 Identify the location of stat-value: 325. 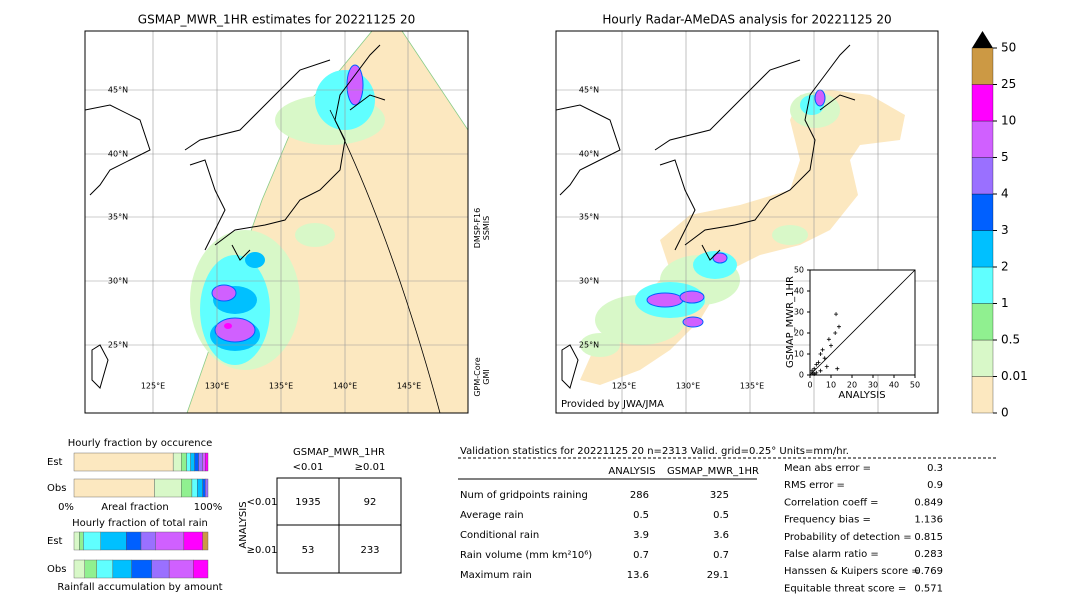
(719, 495).